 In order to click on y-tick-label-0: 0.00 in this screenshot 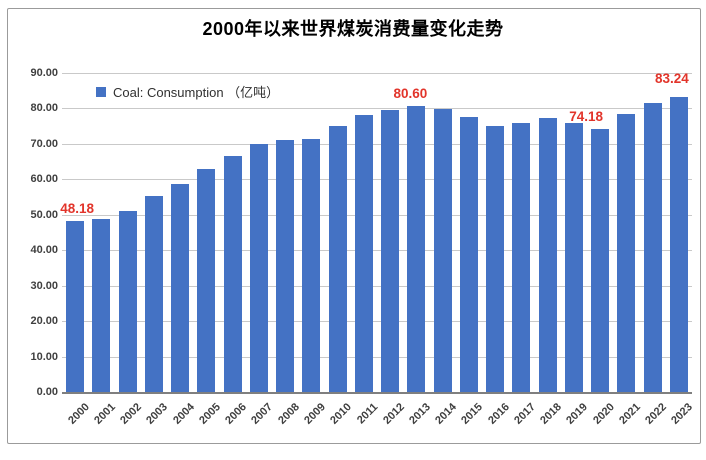, I will do `click(47, 392)`.